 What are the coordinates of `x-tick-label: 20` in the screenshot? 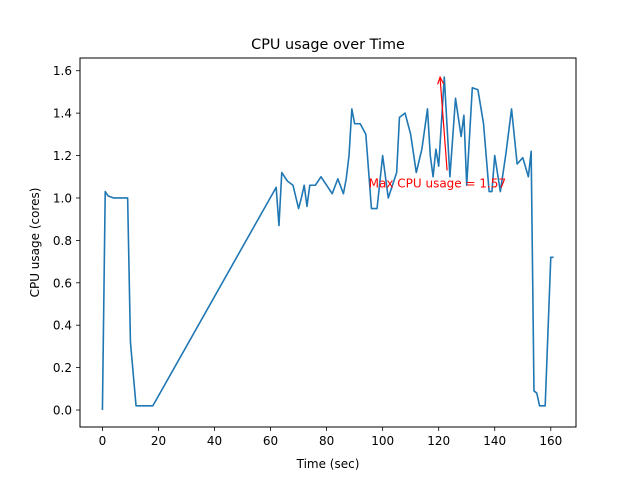 It's located at (158, 441).